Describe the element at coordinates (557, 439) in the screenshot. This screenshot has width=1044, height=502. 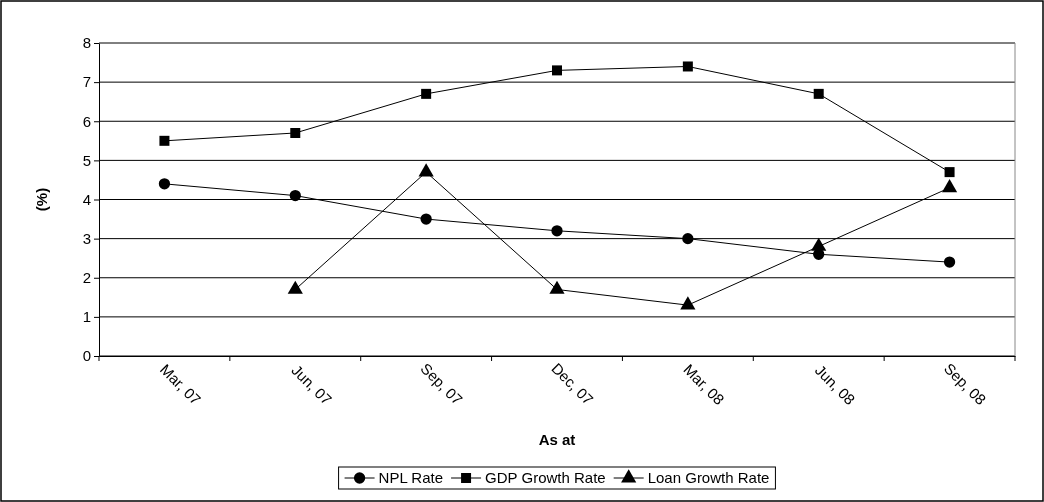
I see `x-axis-title: As at` at that location.